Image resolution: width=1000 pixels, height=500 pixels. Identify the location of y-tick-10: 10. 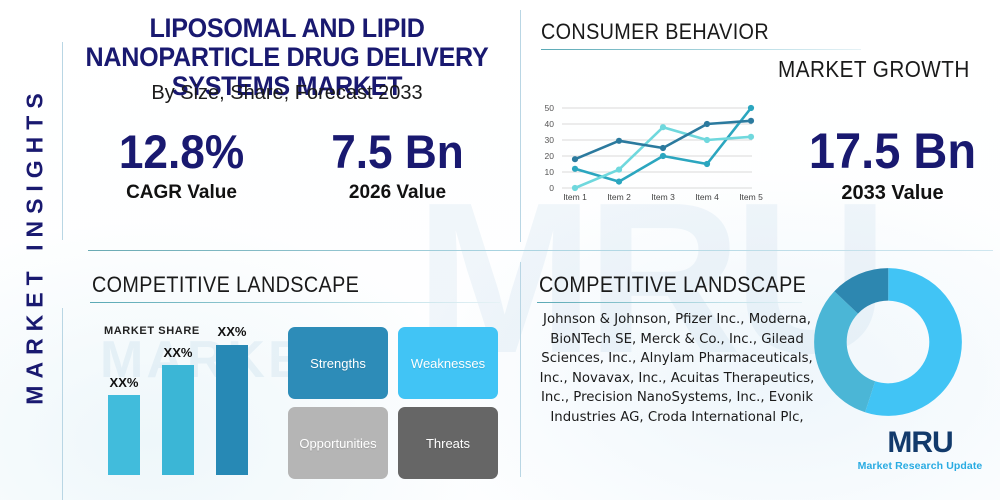
(549, 172).